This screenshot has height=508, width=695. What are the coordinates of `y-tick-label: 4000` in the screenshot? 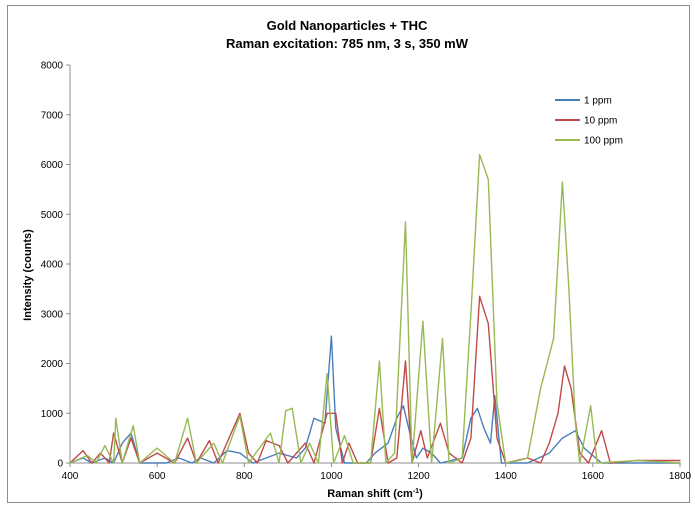 It's located at (52, 265).